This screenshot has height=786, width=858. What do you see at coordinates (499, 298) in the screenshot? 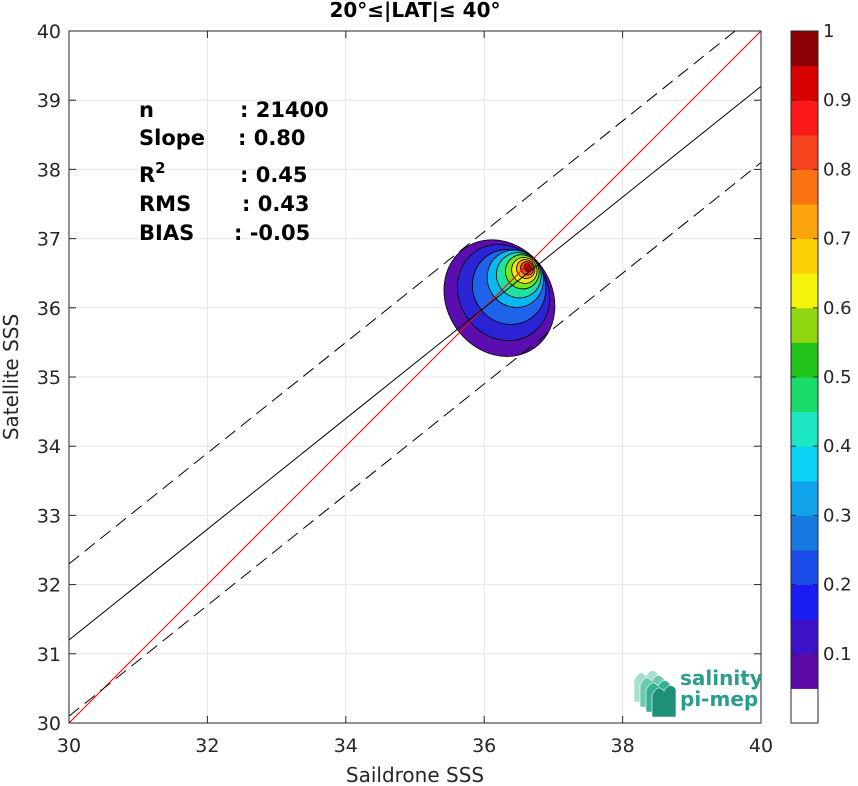
I see `density-contours` at bounding box center [499, 298].